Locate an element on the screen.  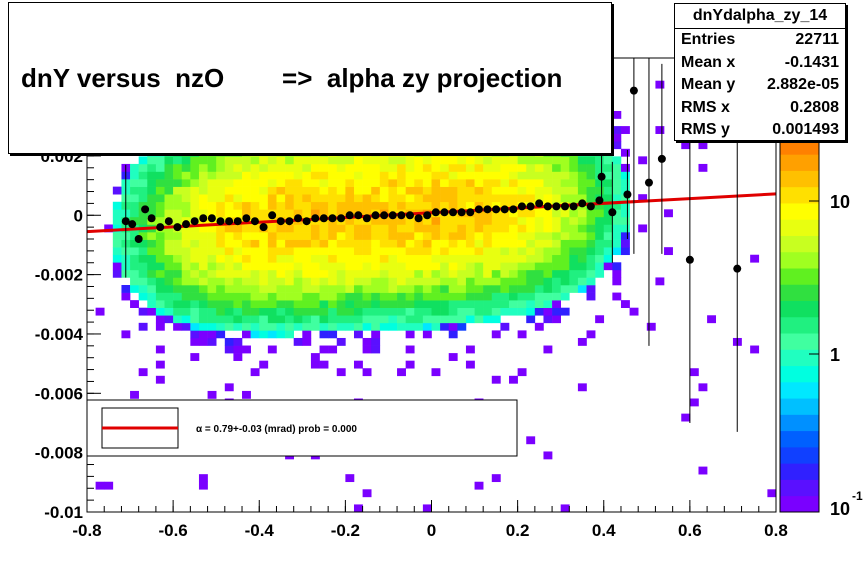
stats-row-mean-x: Mean x -0.1431 is located at coordinates (760, 63).